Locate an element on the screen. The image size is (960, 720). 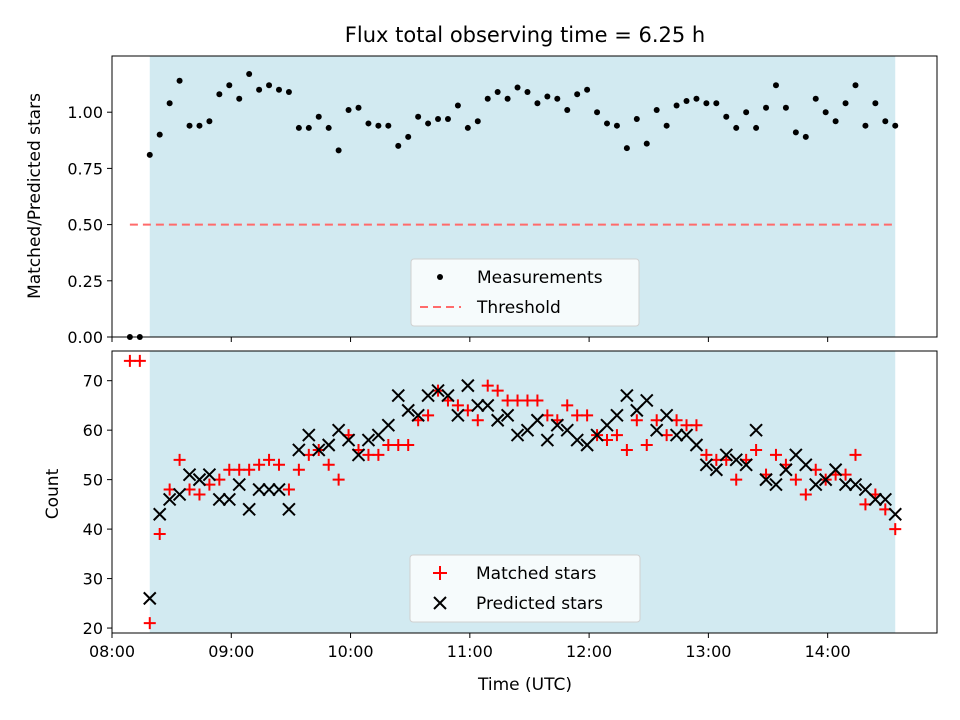
bottom-y-tick-label: 30 is located at coordinates (93, 579).